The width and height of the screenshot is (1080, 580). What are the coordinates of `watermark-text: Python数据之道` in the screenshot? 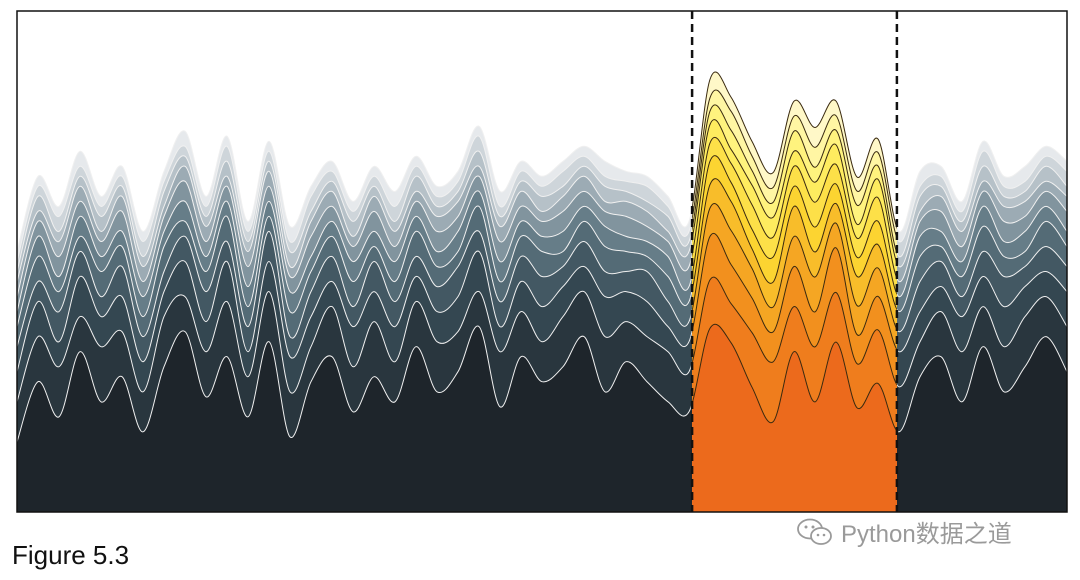 It's located at (926, 534).